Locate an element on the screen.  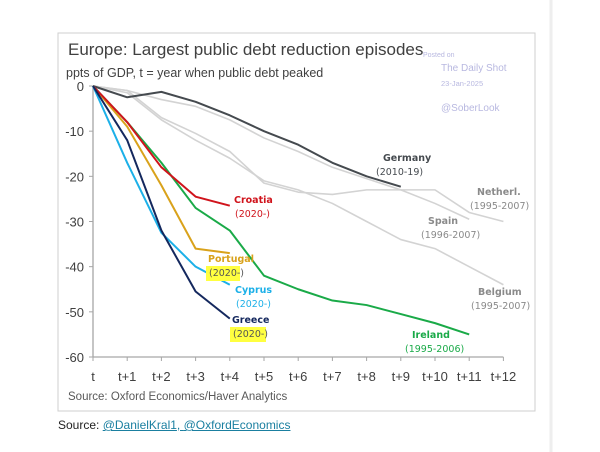
x-tick-label: t+10 is located at coordinates (435, 376).